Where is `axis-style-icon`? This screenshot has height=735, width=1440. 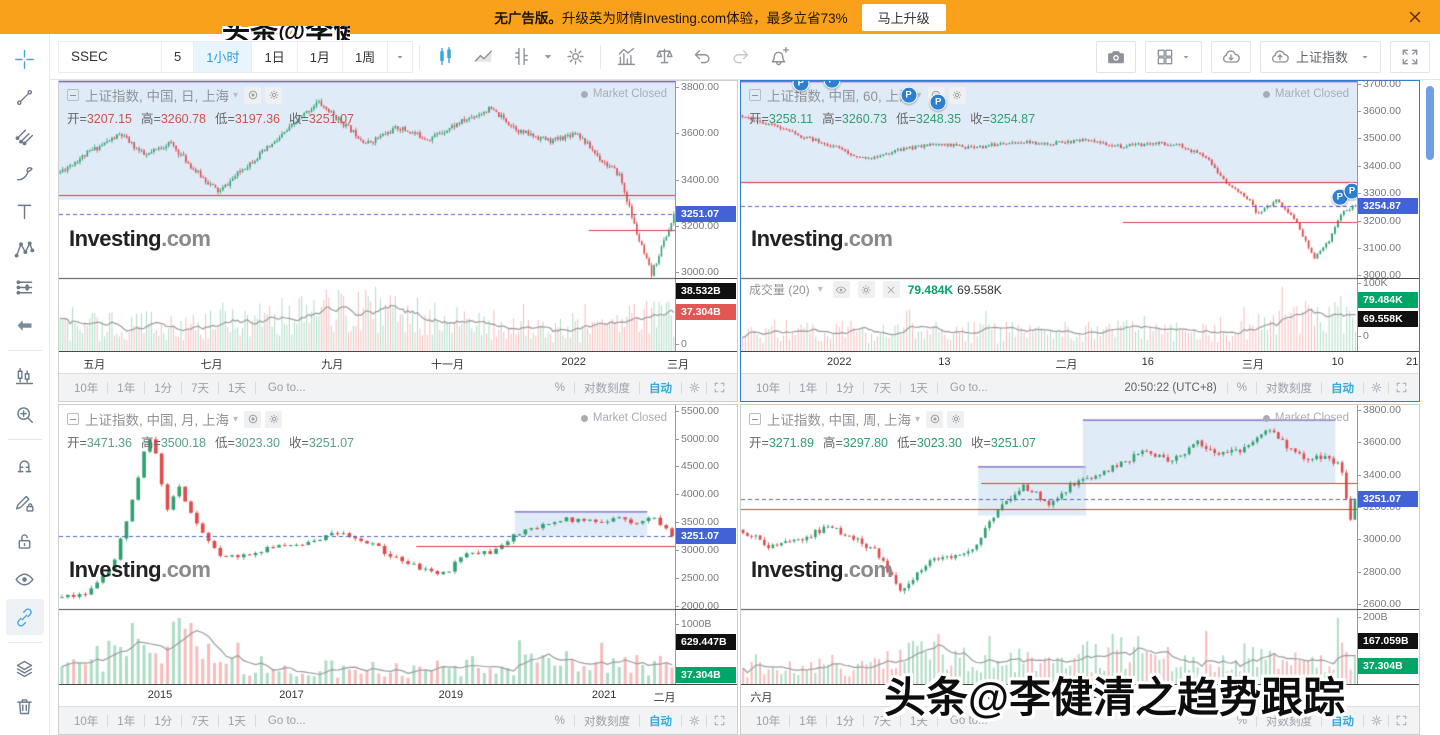
axis-style-icon is located at coordinates (521, 57).